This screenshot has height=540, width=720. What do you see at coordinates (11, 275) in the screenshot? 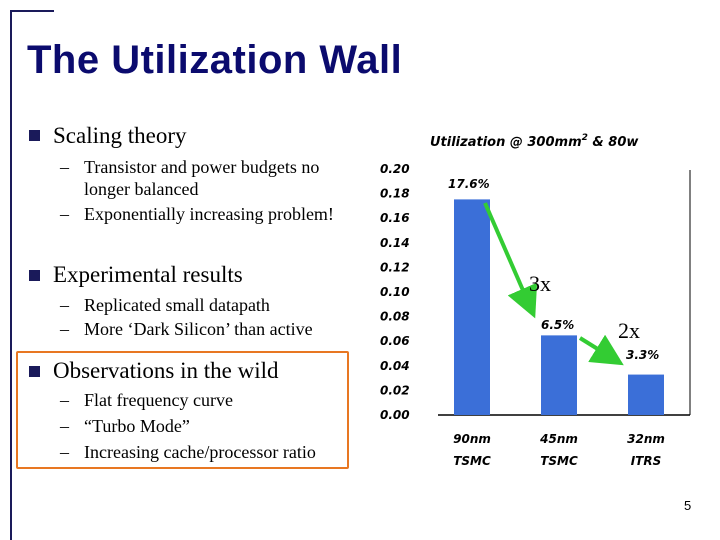
I see `slide-corner-rule-vertical` at bounding box center [11, 275].